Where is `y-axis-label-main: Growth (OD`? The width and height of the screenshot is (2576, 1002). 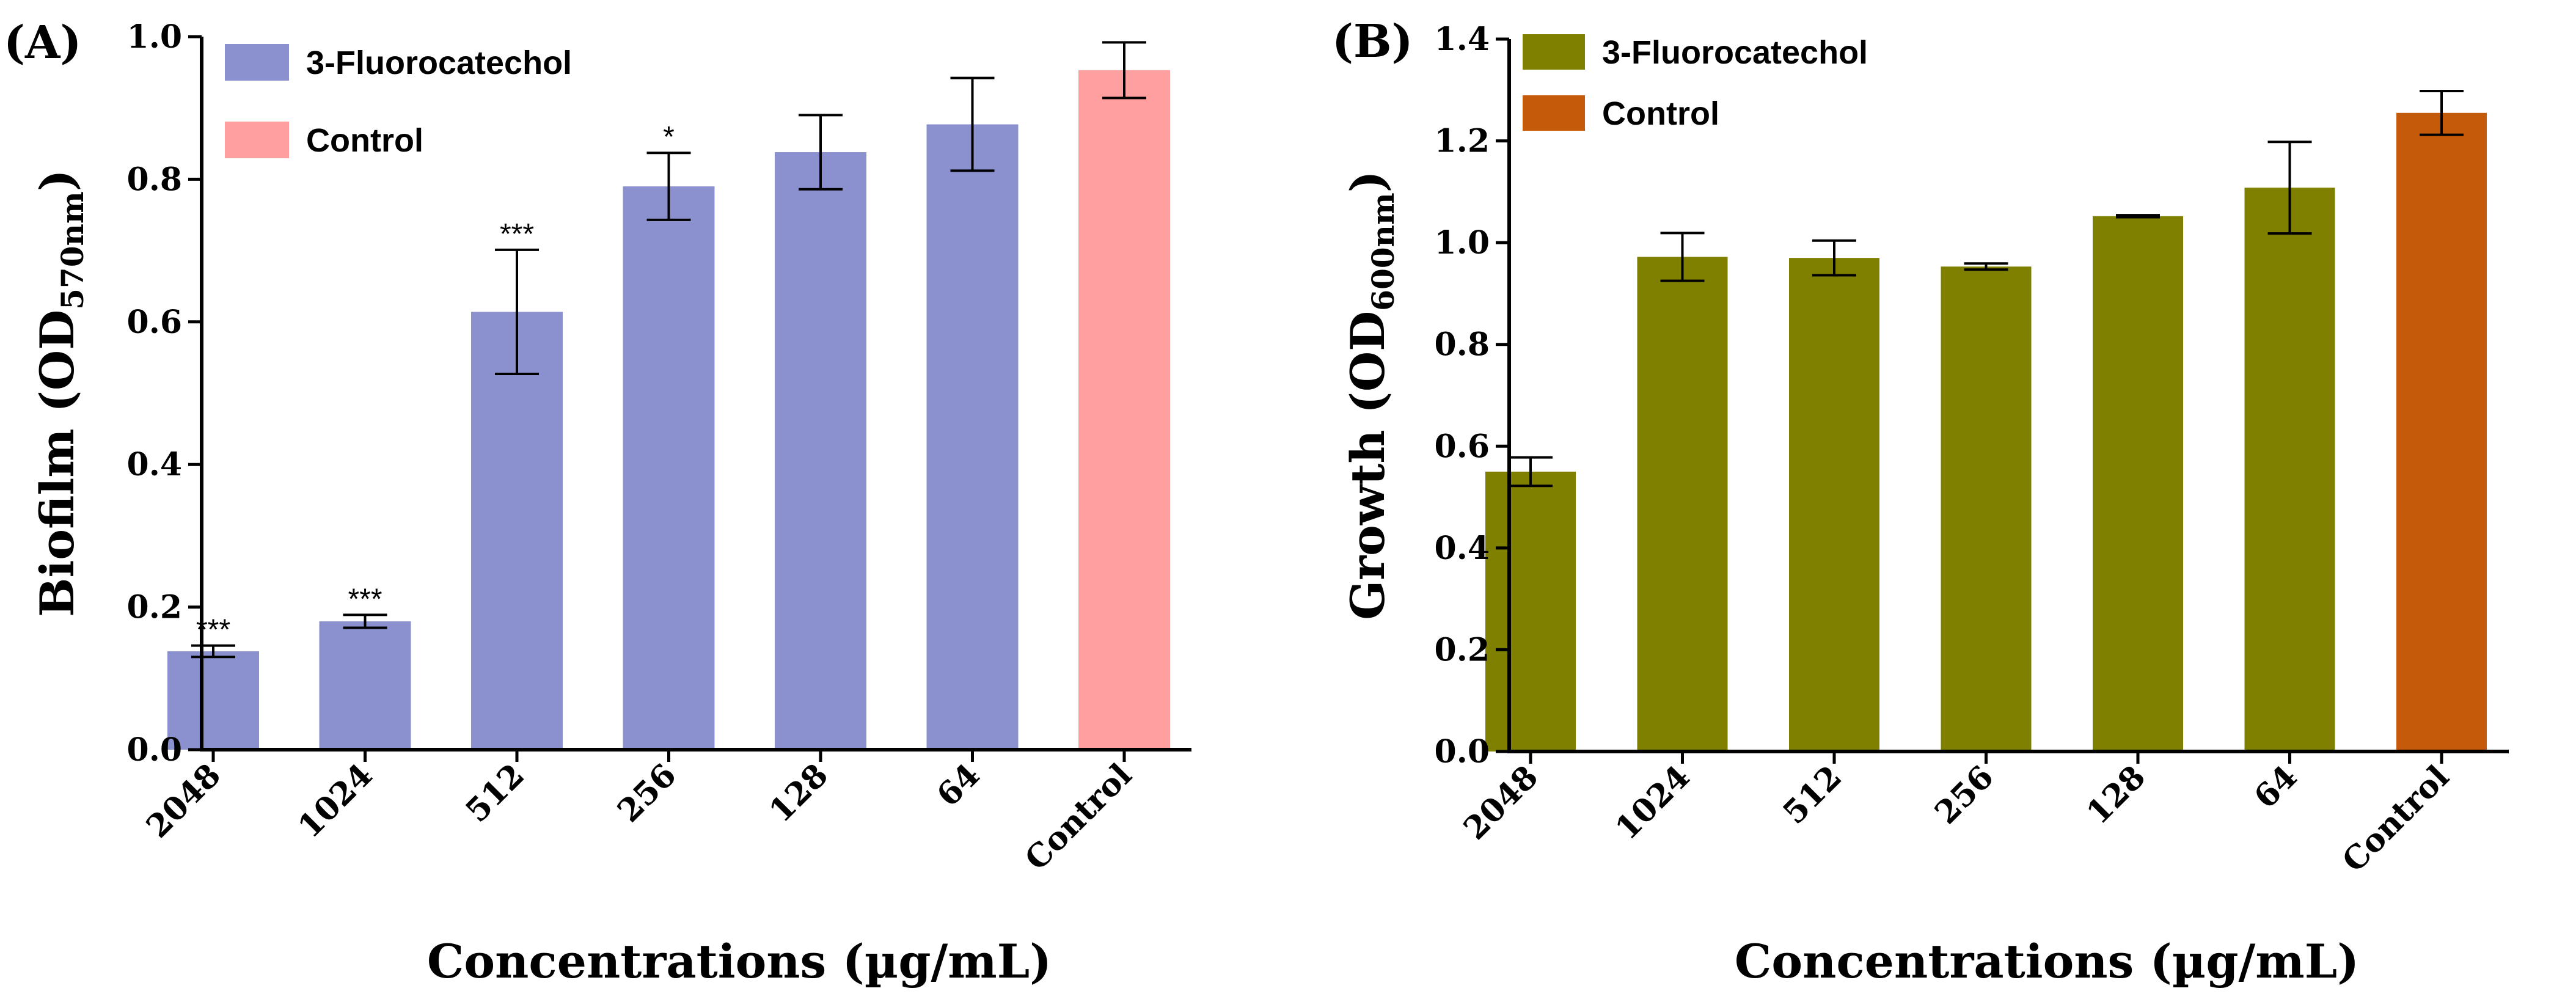
y-axis-label-main: Growth (OD is located at coordinates (1368, 465).